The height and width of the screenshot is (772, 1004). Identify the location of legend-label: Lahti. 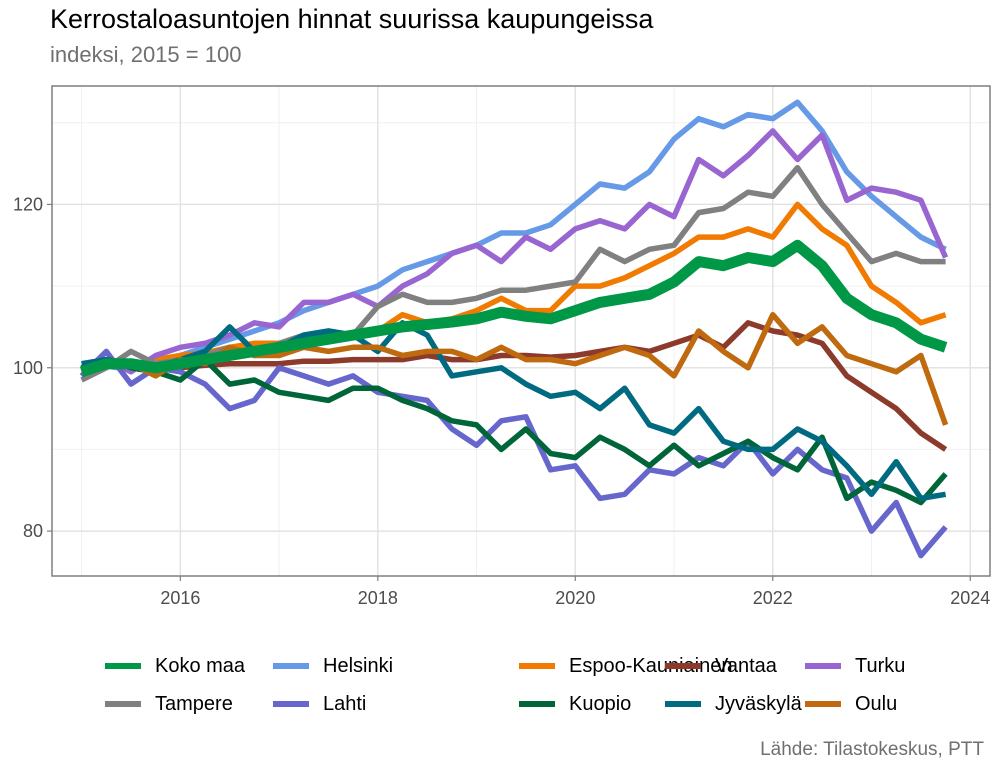
(345, 703).